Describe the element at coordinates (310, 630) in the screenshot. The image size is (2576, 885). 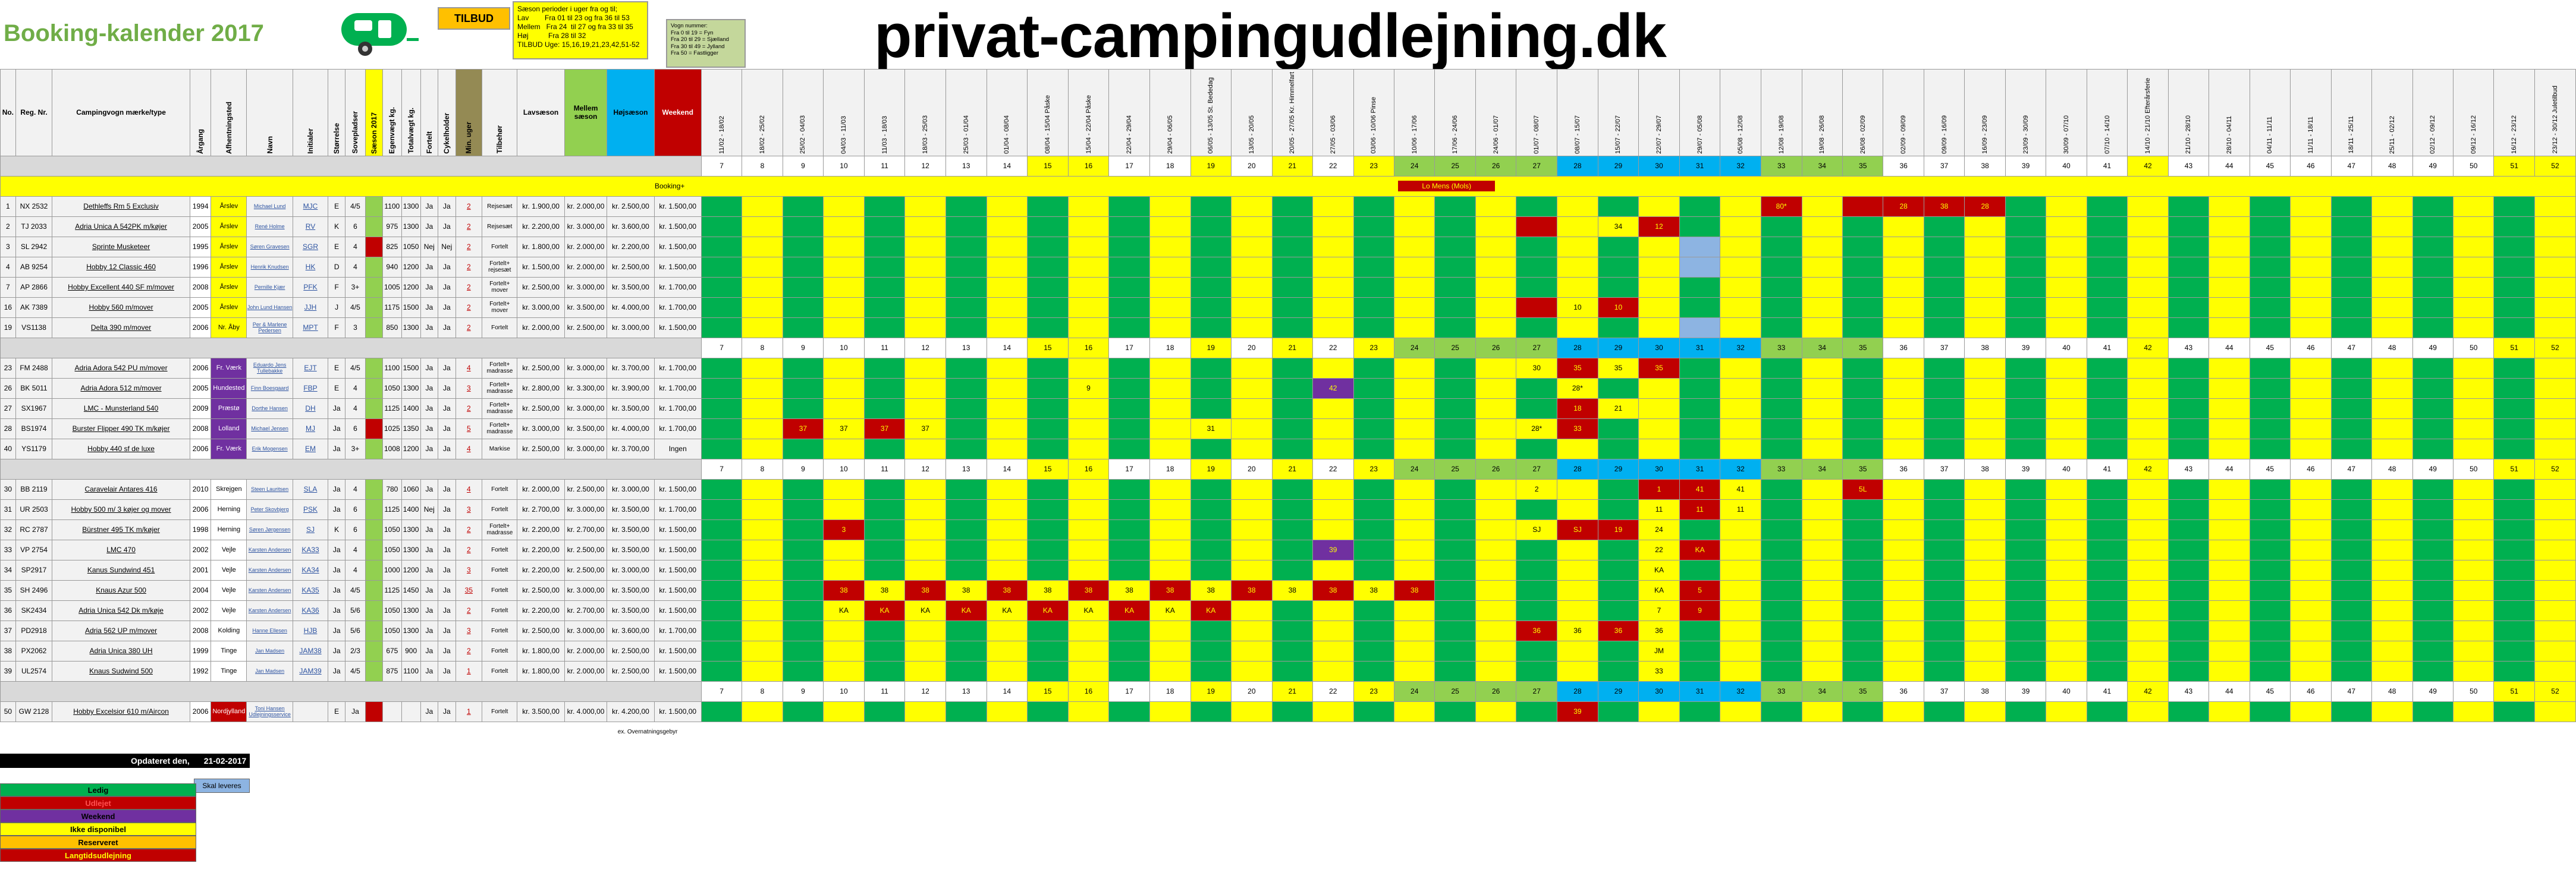
I see `owner-initials-link: HJB` at that location.